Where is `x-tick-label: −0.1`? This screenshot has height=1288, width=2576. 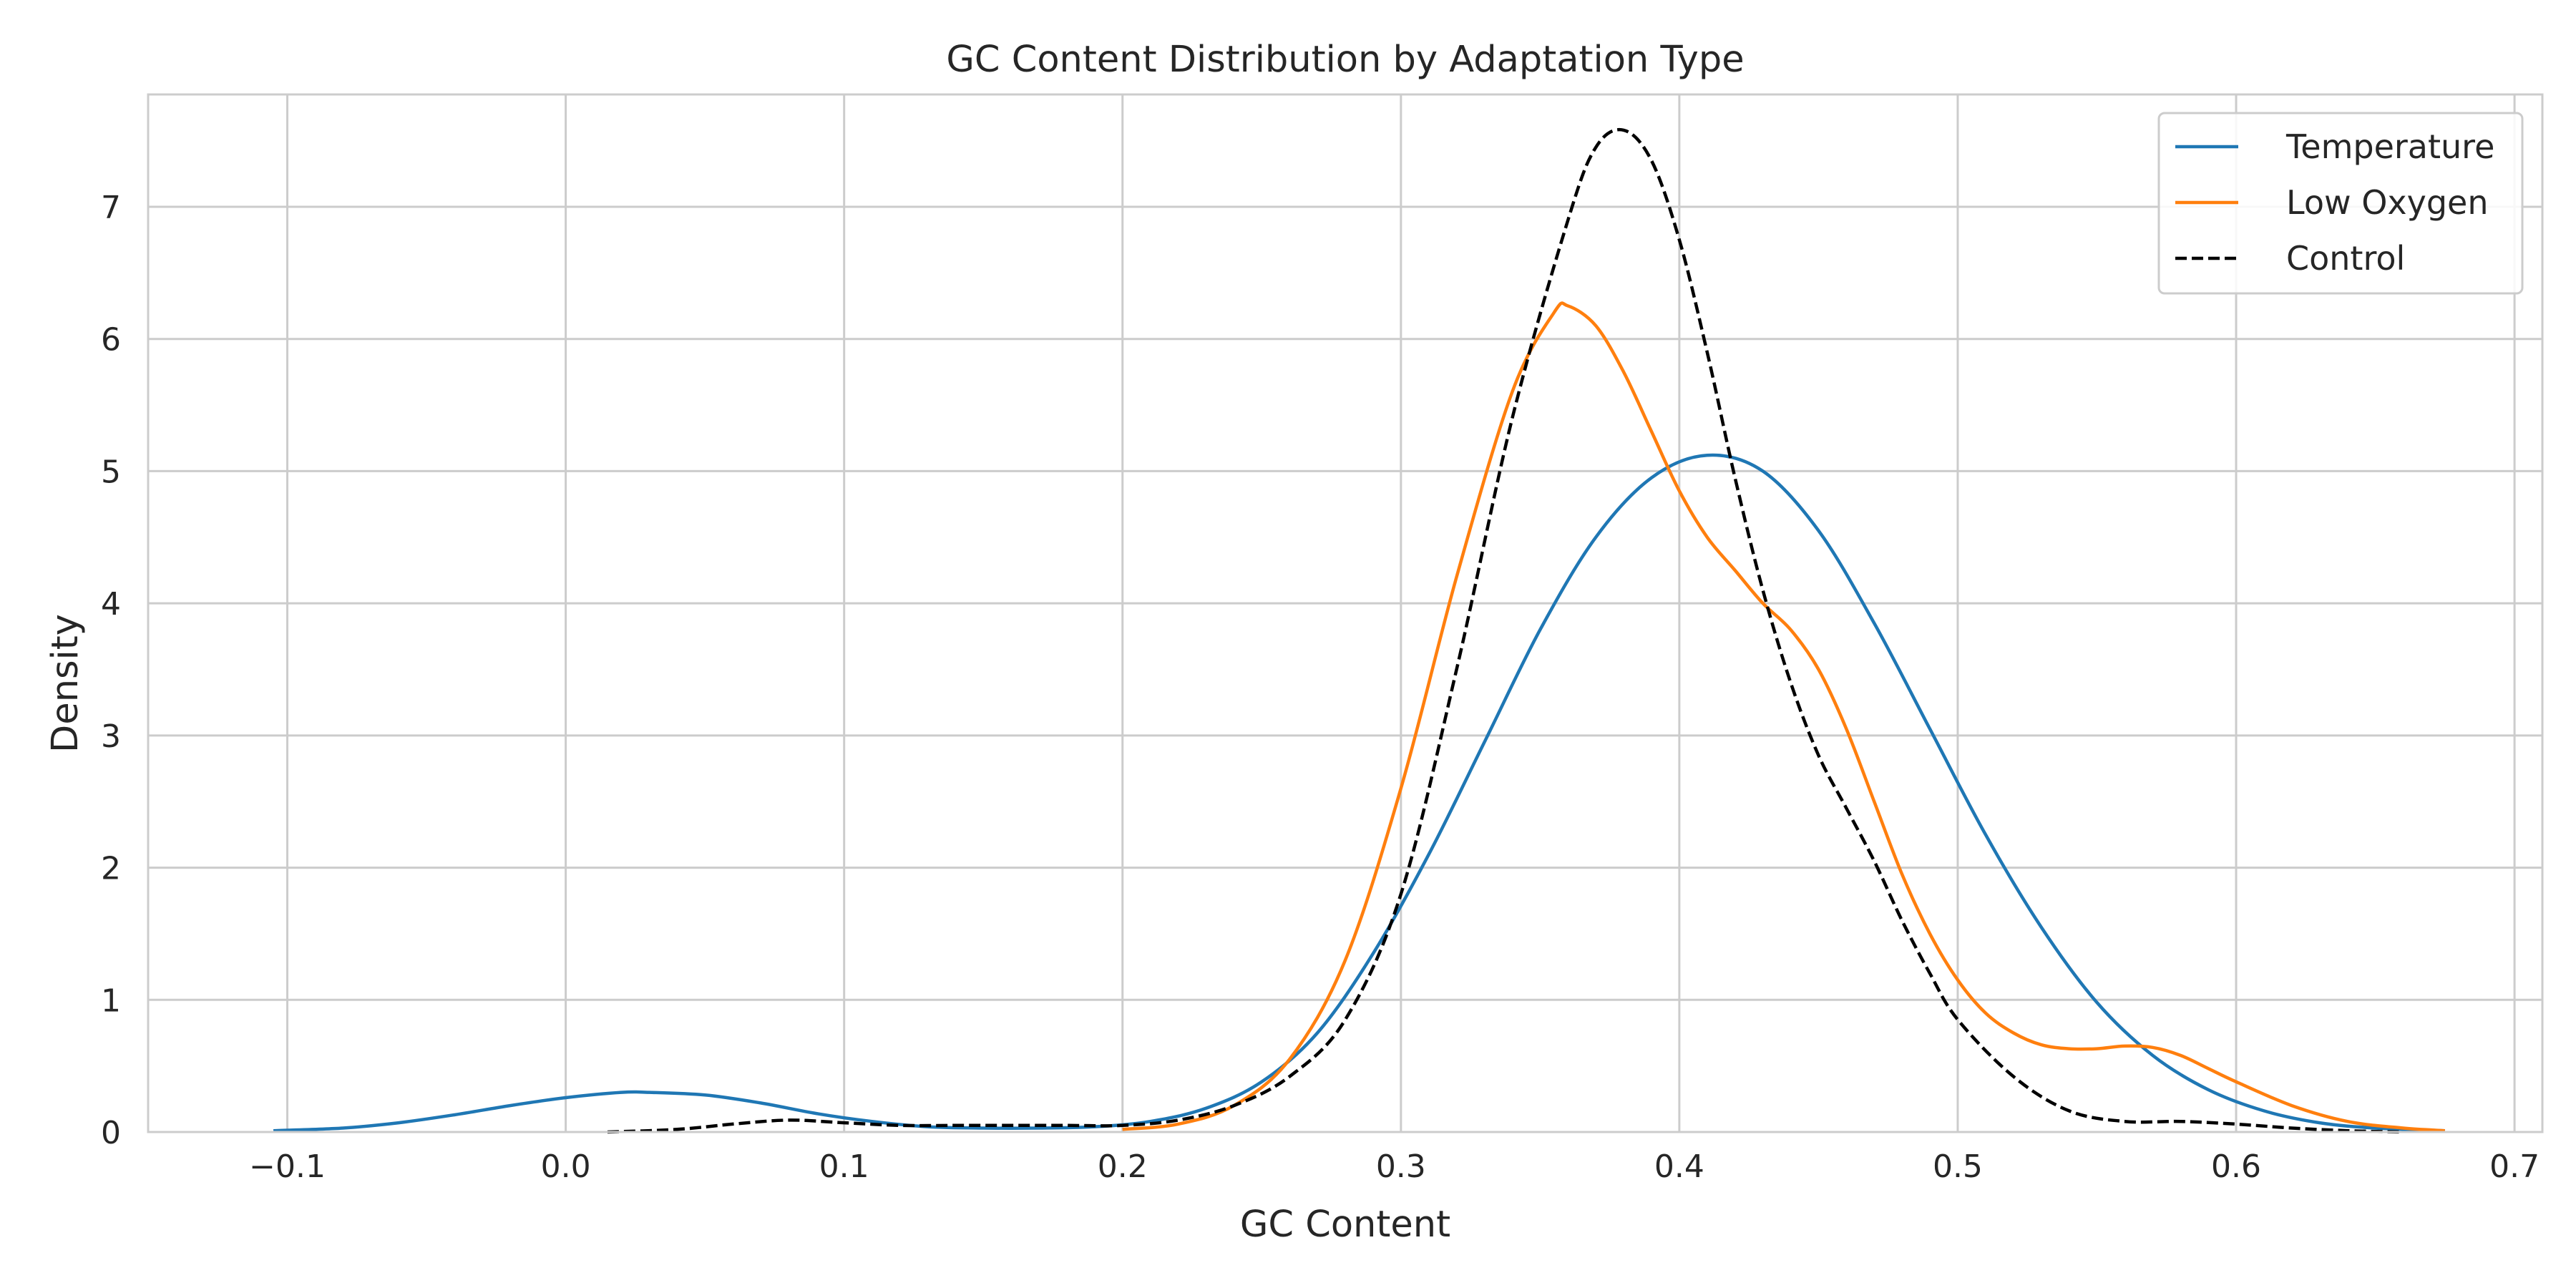 x-tick-label: −0.1 is located at coordinates (287, 1166).